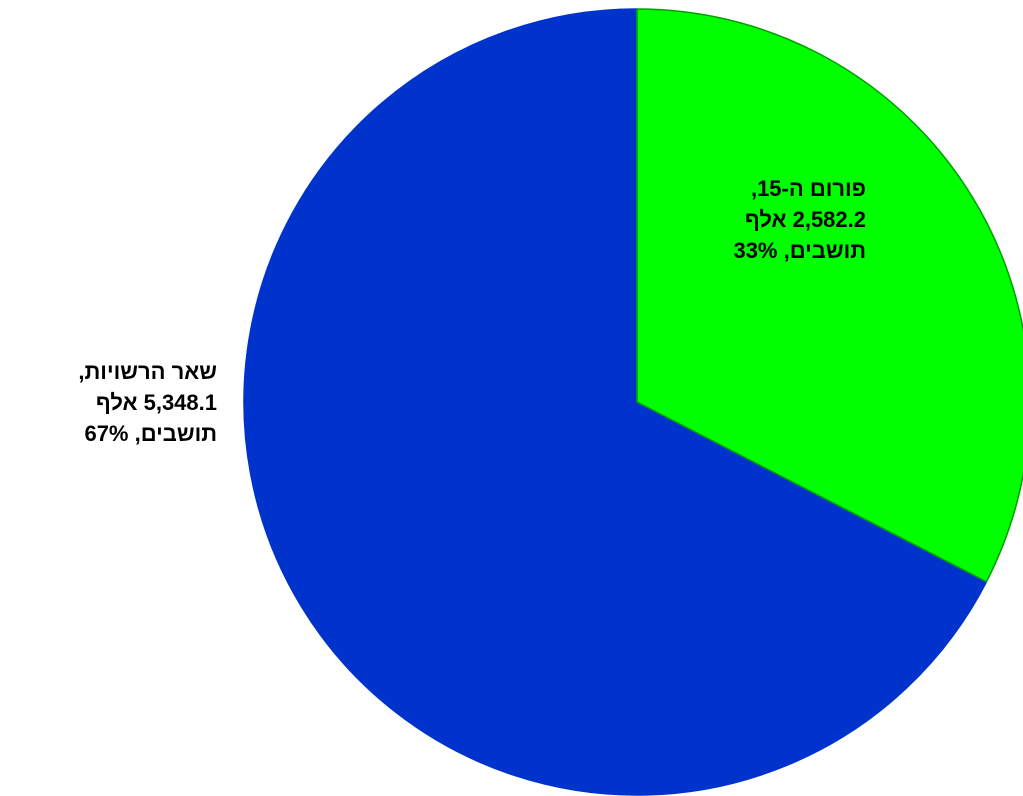  Describe the element at coordinates (150, 433) in the screenshot. I see `slice-label-line: תושבים, 67%` at that location.